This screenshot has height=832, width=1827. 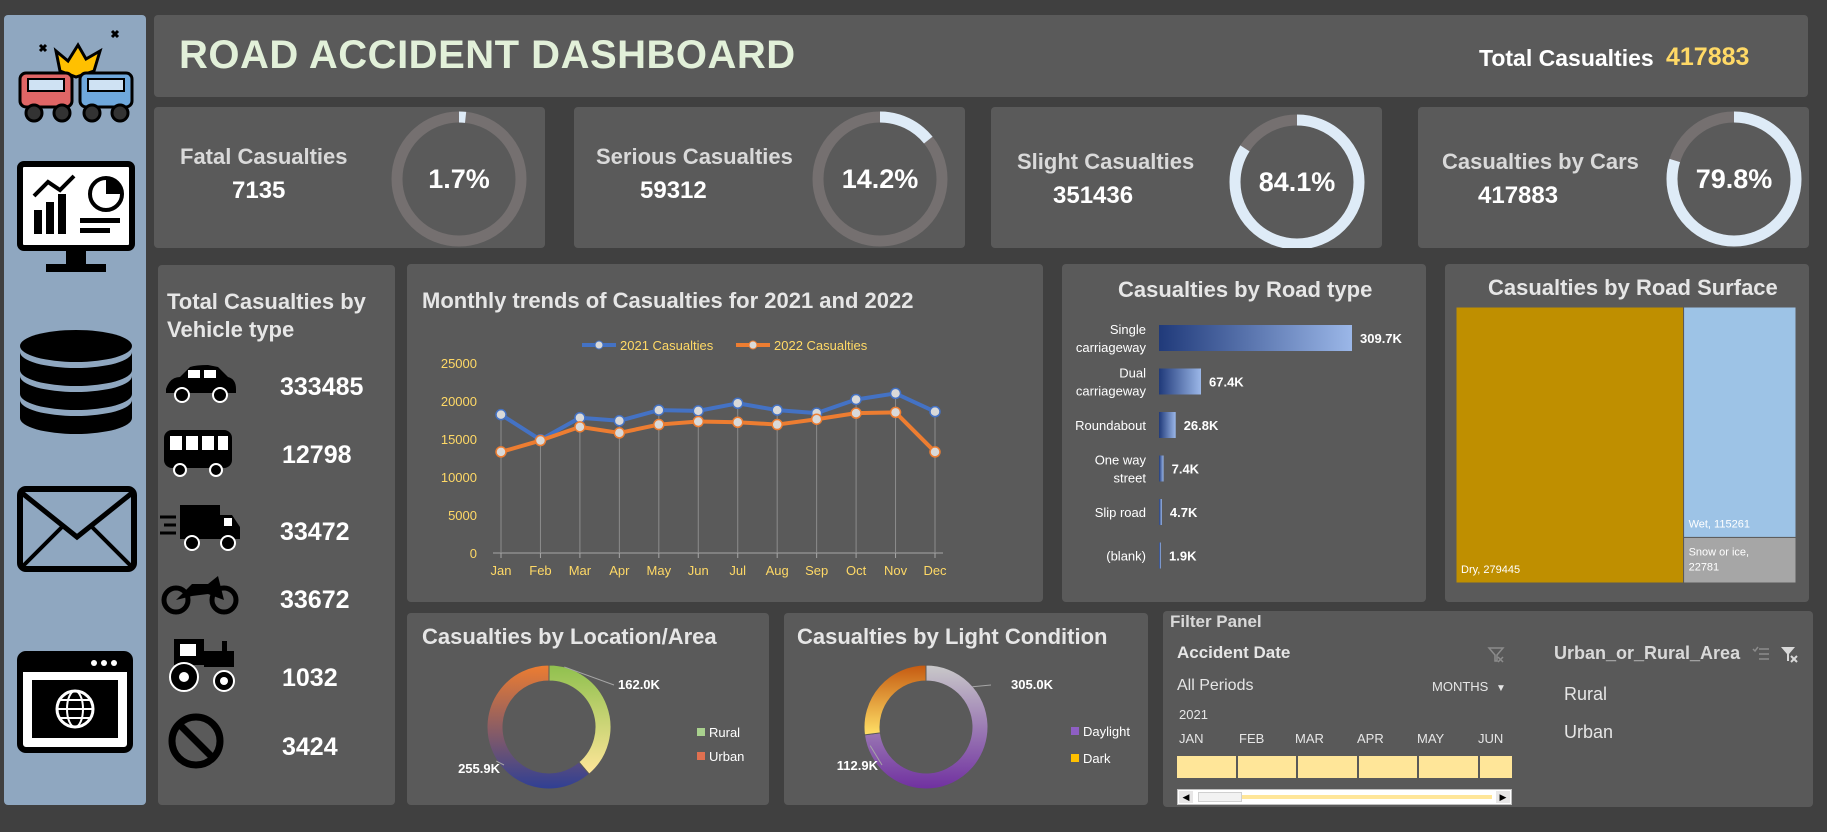 What do you see at coordinates (196, 741) in the screenshot?
I see `prohibited-icon` at bounding box center [196, 741].